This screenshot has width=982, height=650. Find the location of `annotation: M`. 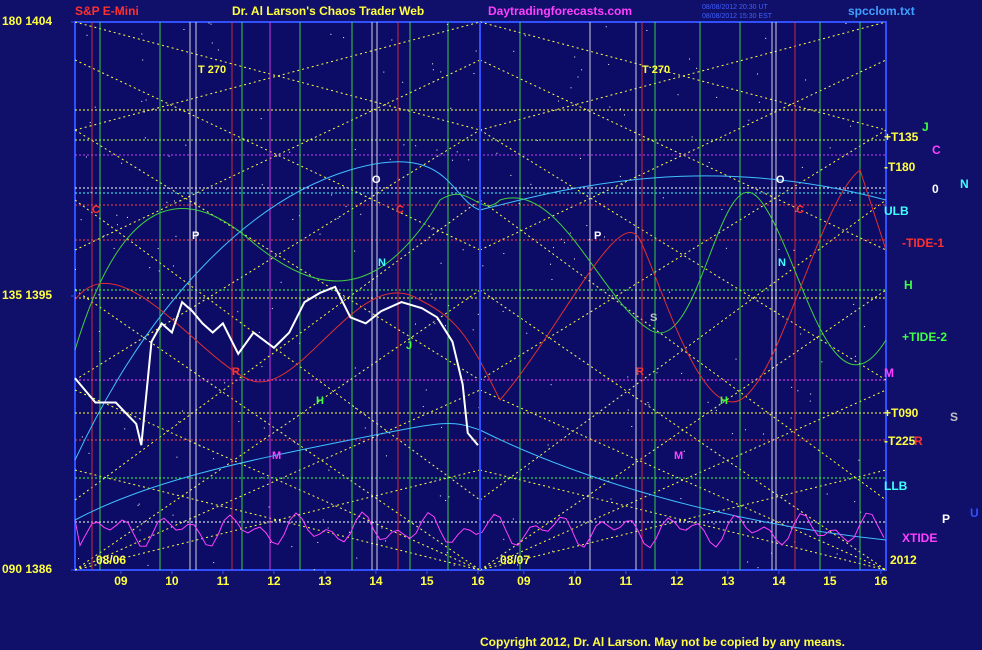

annotation: M is located at coordinates (276, 456).